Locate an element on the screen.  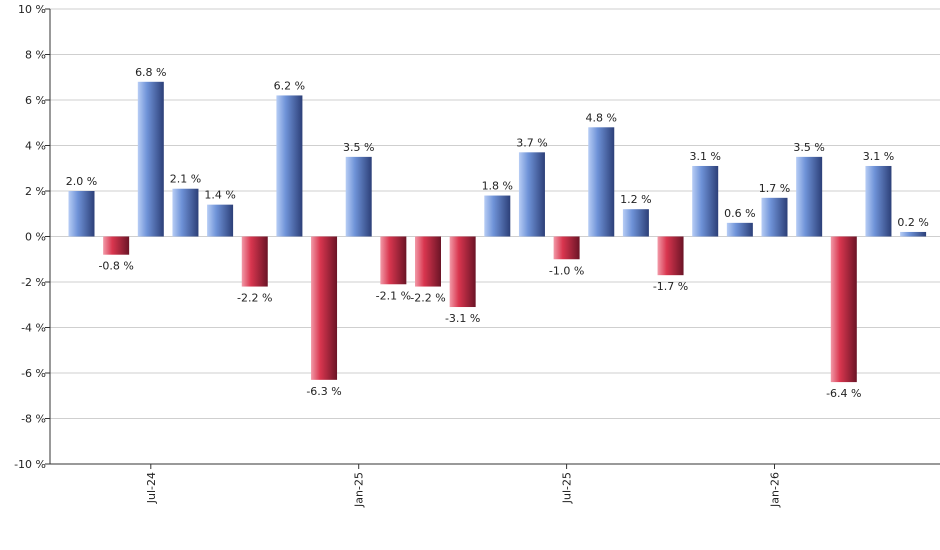
data-label: -1.0 % is located at coordinates (566, 270).